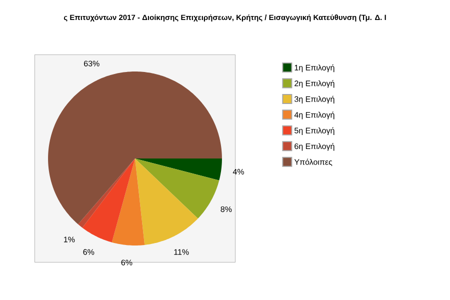 The width and height of the screenshot is (450, 300). What do you see at coordinates (314, 147) in the screenshot?
I see `legend-label: 6η Επιλογή` at bounding box center [314, 147].